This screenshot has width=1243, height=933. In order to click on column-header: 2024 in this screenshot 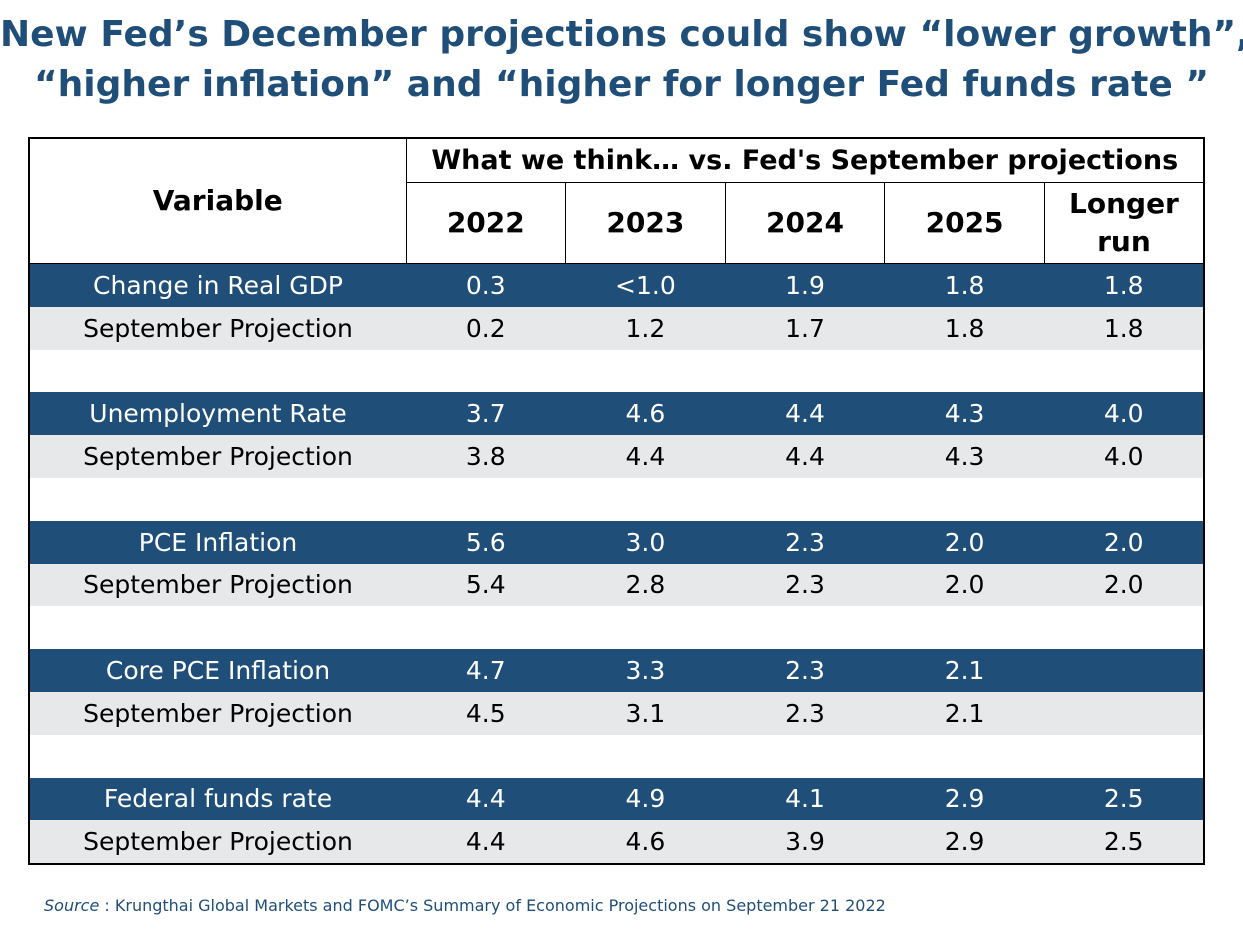, I will do `click(805, 223)`.